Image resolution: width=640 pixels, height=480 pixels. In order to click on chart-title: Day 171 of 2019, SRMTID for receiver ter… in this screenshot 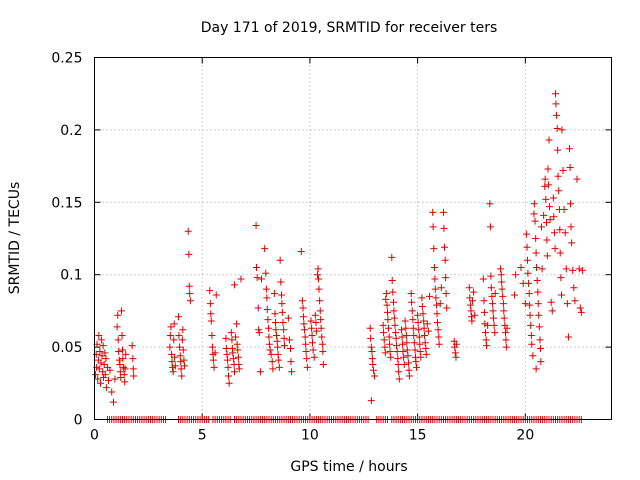, I will do `click(349, 28)`.